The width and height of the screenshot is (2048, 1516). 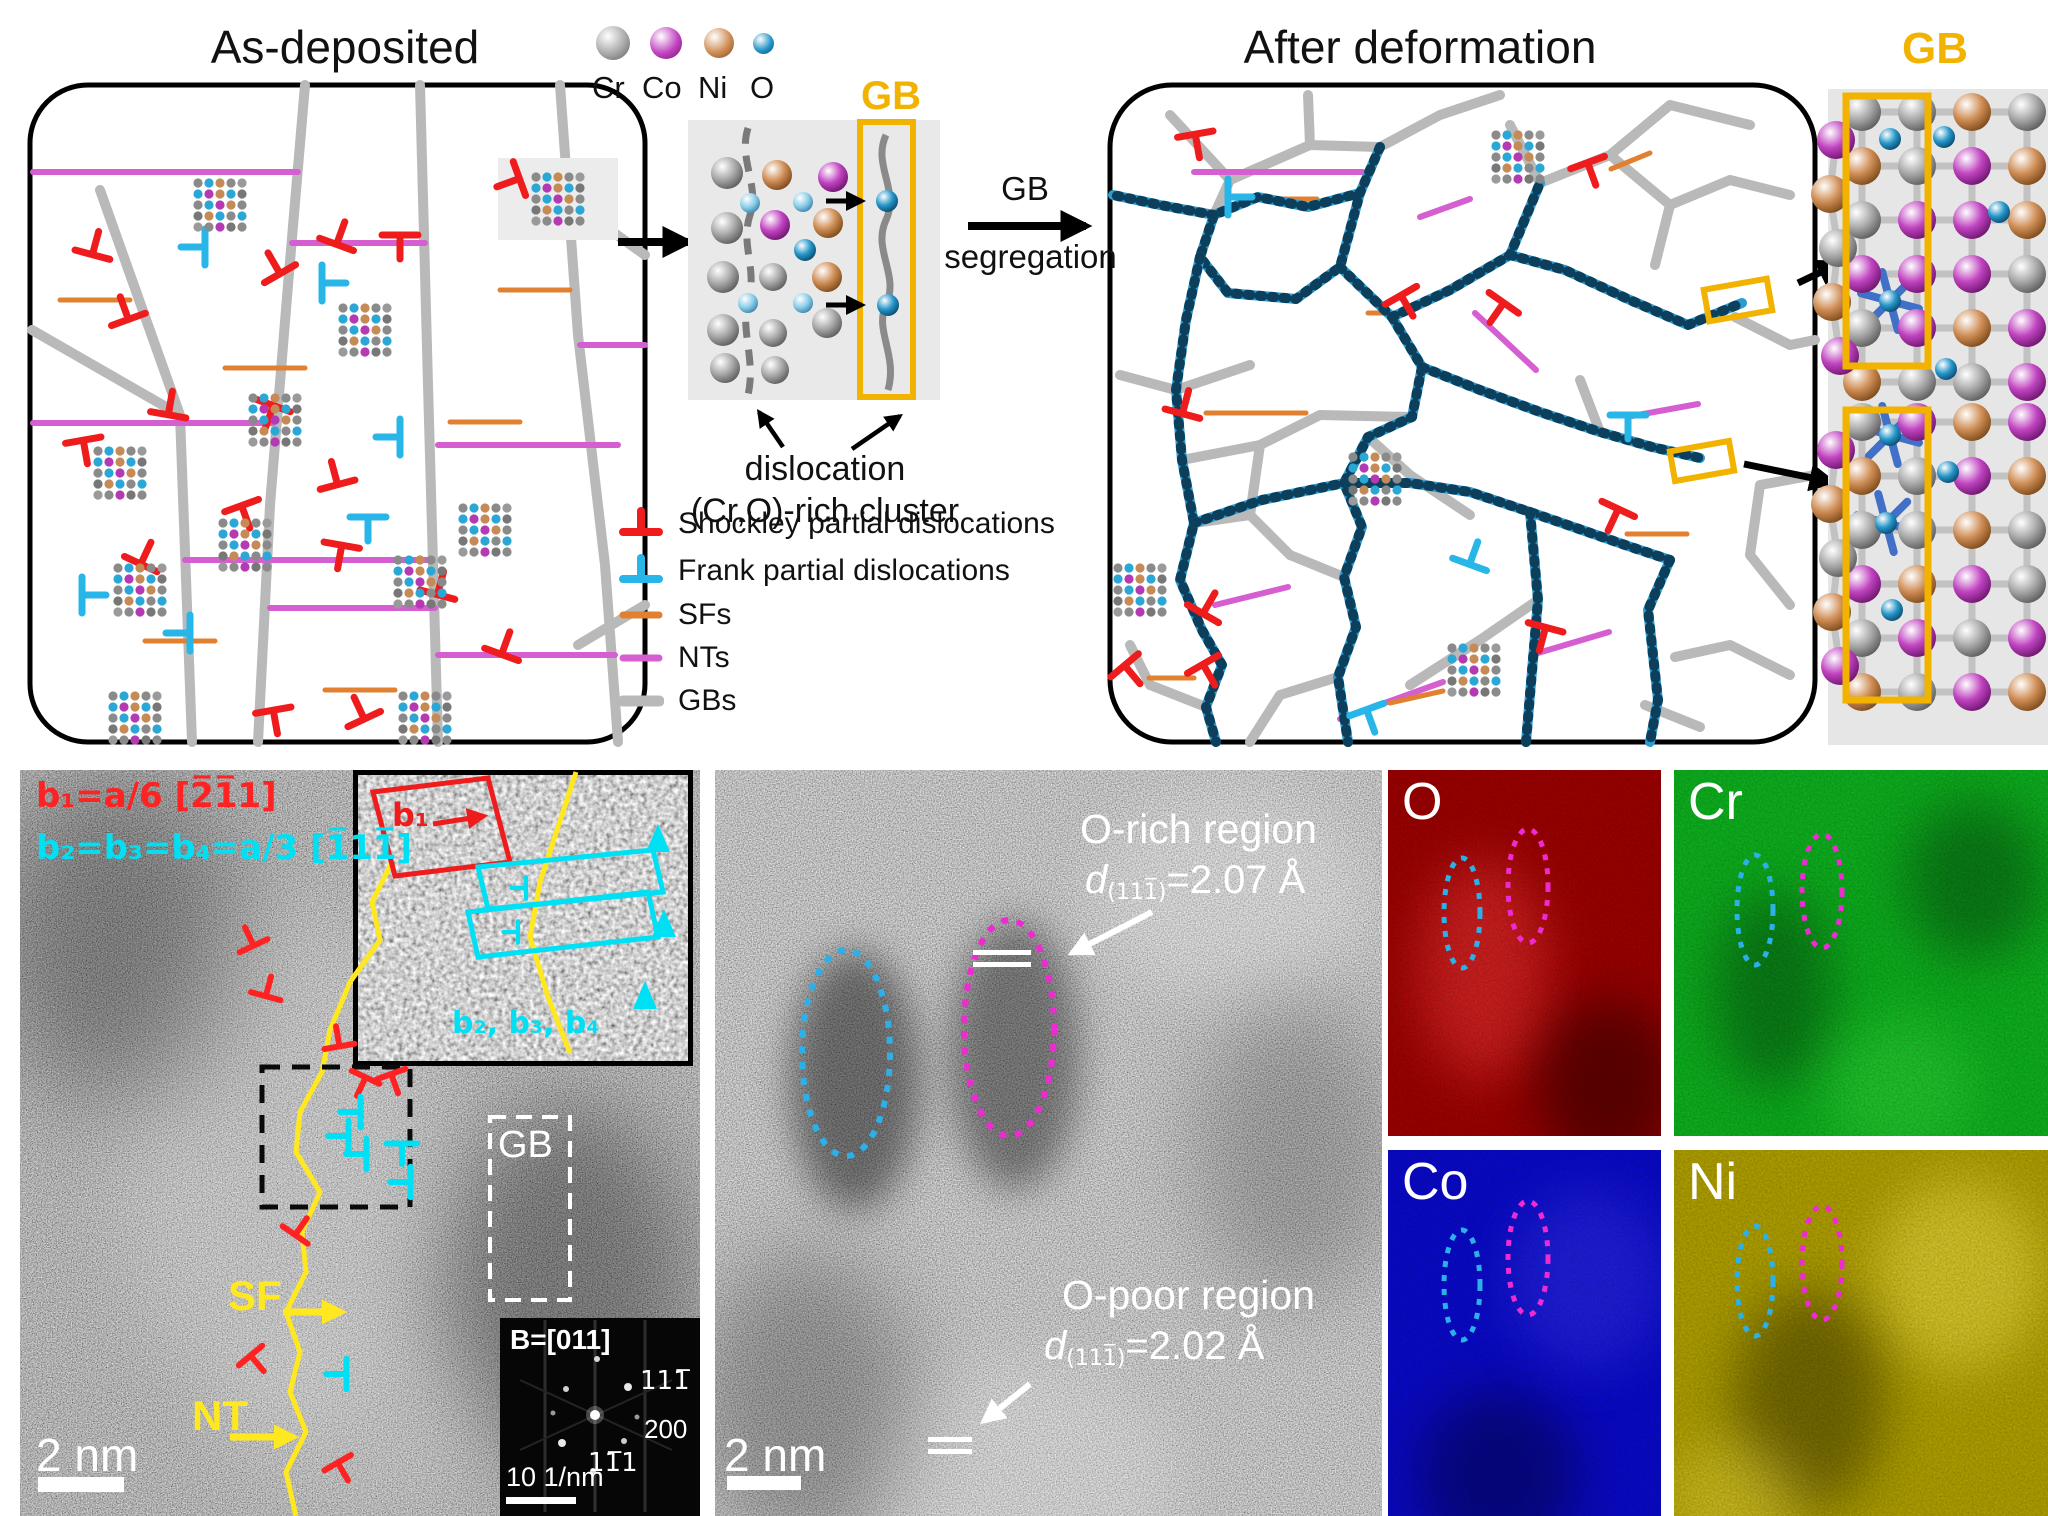 What do you see at coordinates (674, 615) in the screenshot?
I see `legend-row-sfs: SFs` at bounding box center [674, 615].